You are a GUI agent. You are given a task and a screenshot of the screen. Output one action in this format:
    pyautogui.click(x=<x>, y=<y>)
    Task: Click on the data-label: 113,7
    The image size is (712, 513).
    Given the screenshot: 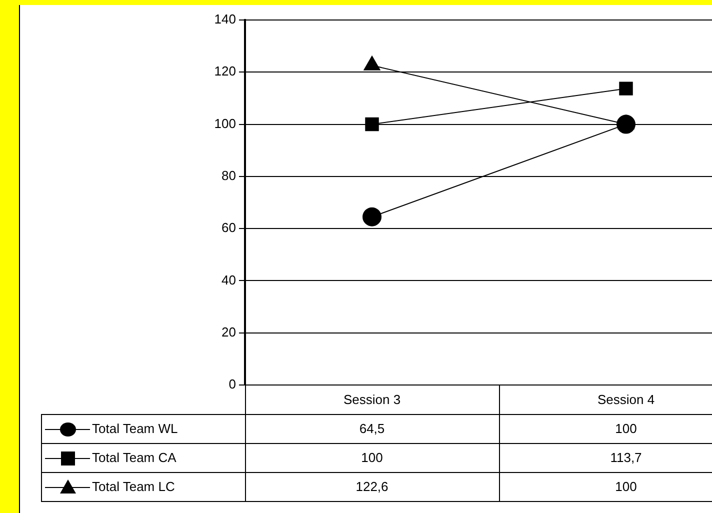 What is the action you would take?
    pyautogui.click(x=626, y=458)
    